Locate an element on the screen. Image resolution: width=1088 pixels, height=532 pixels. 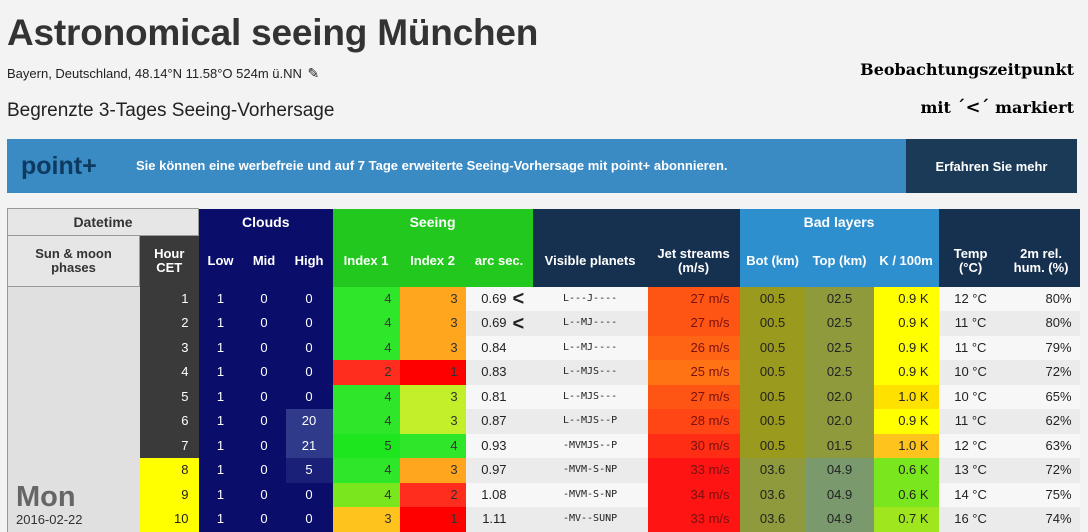
planets-cell: L--MJS--- is located at coordinates (590, 372).